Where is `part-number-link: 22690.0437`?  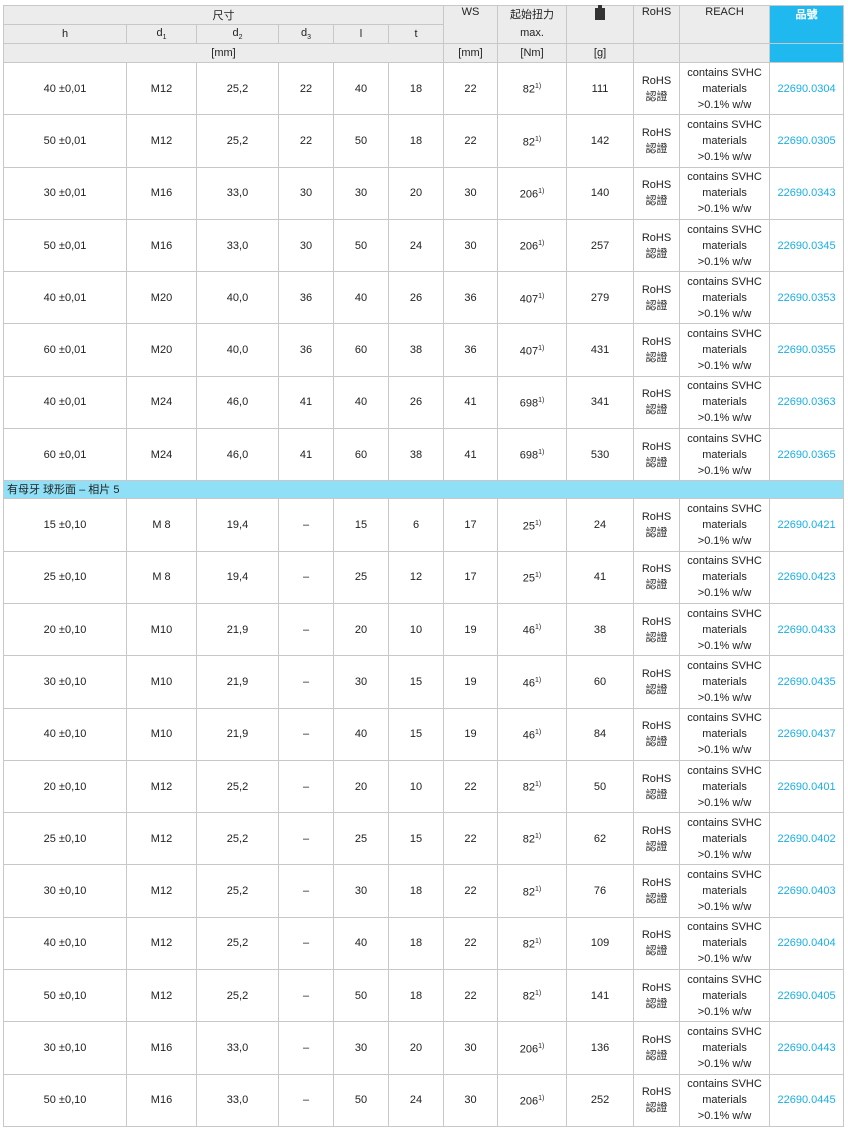
part-number-link: 22690.0437 is located at coordinates (806, 734).